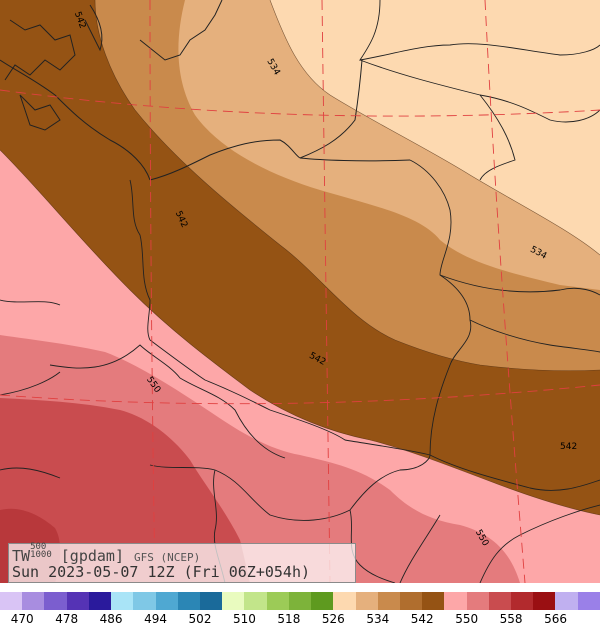  What do you see at coordinates (167, 557) in the screenshot?
I see `model-label: GFS (NCEP)` at bounding box center [167, 557].